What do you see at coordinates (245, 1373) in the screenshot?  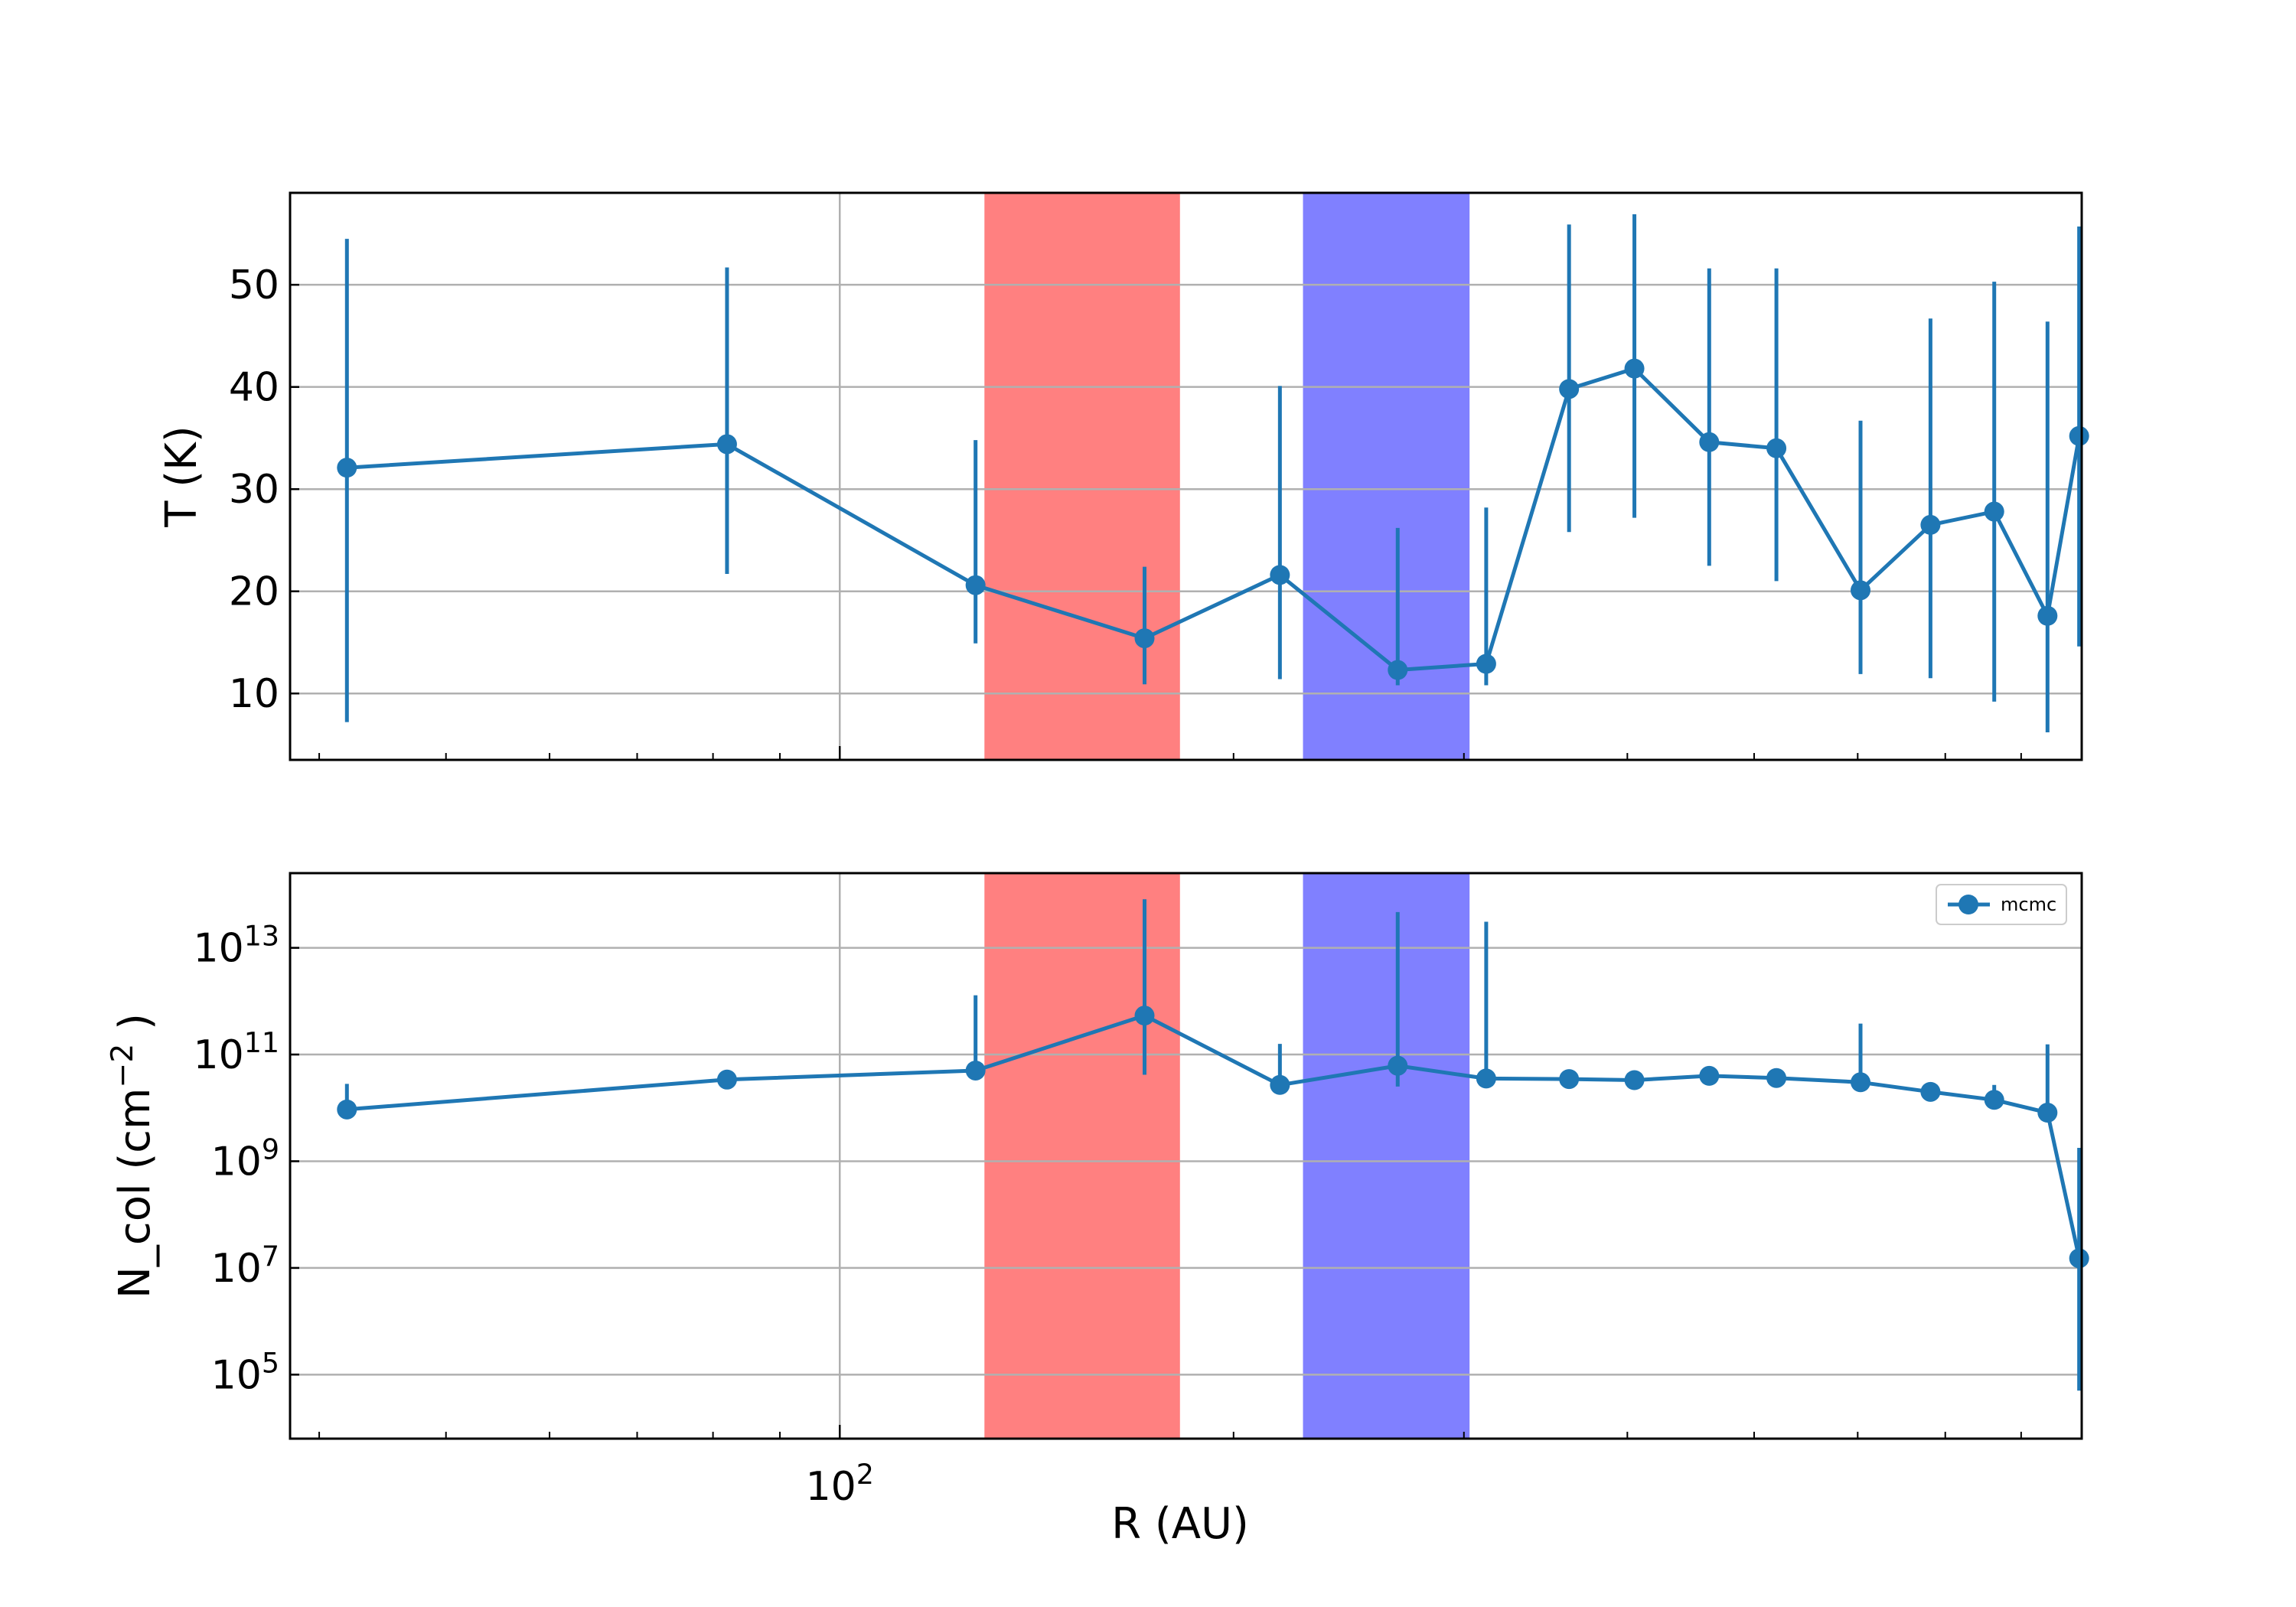 I see `y-tick-label: 10⁵` at bounding box center [245, 1373].